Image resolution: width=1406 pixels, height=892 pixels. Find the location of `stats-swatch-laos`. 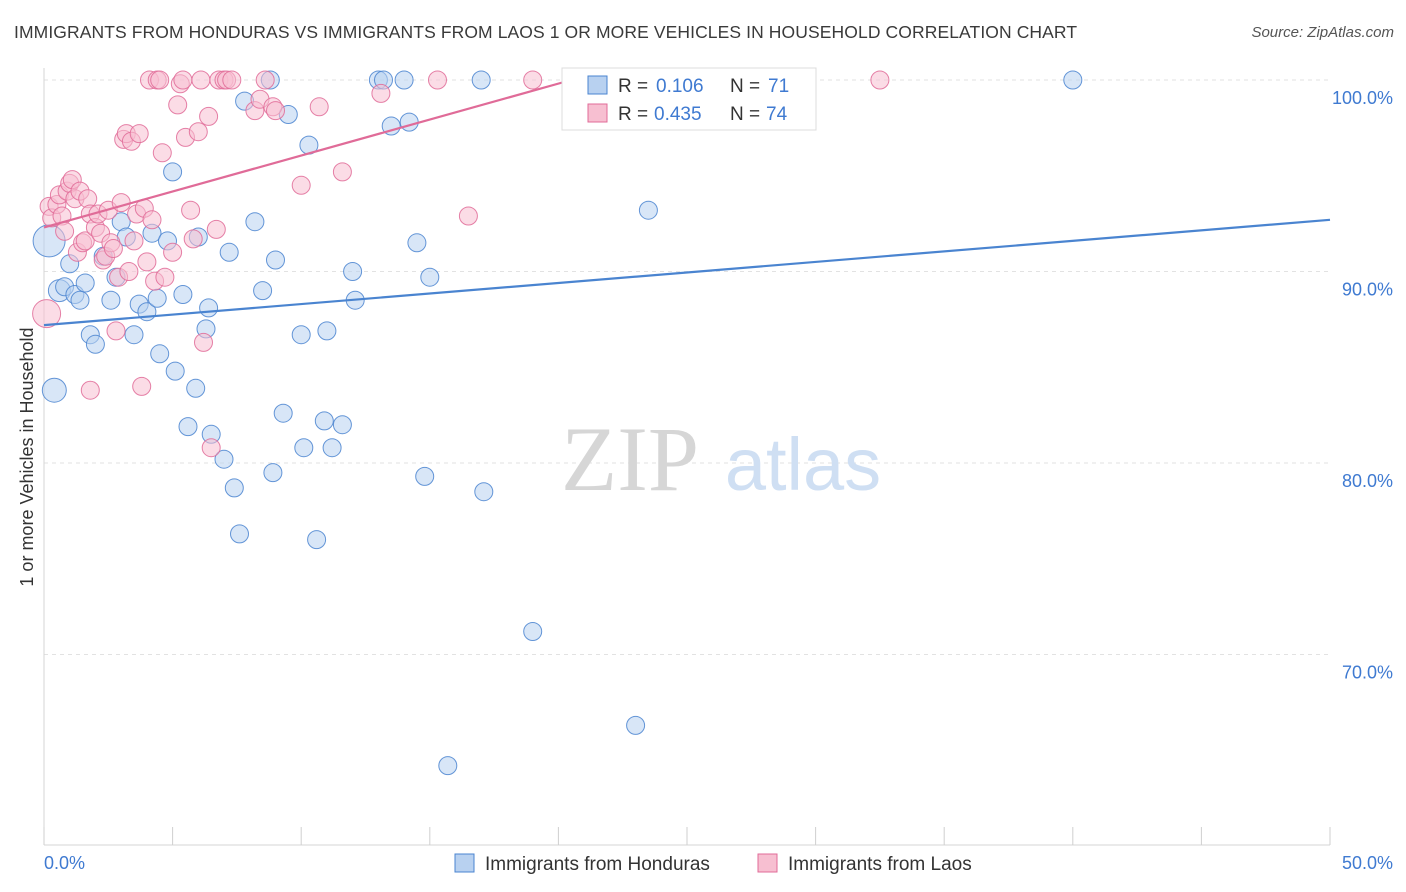

stats-swatch-laos is located at coordinates (597, 113).